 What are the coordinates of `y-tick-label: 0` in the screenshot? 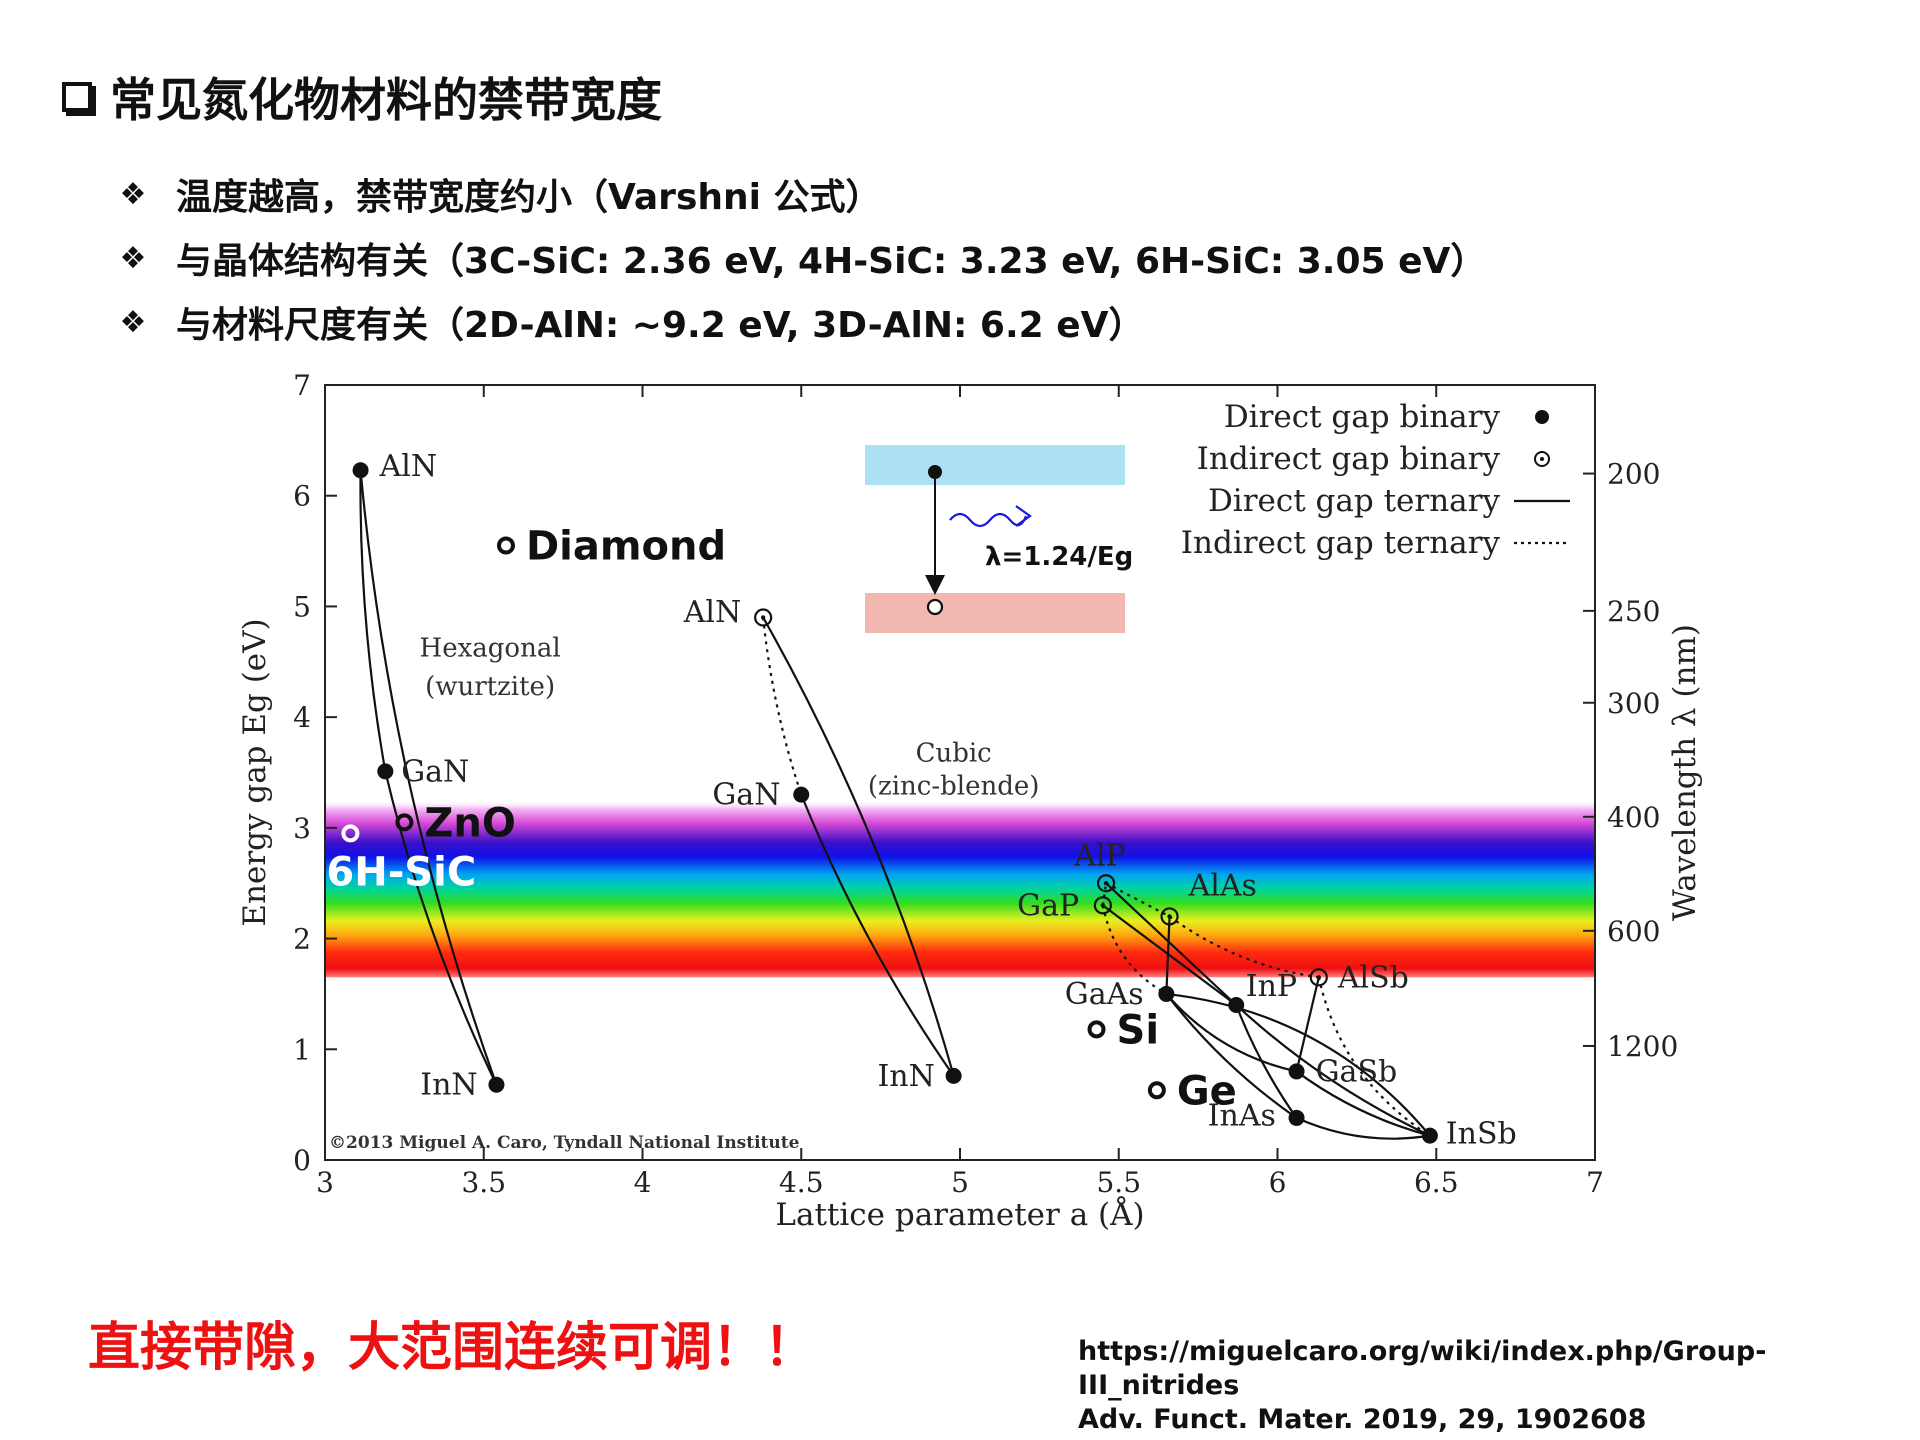 It's located at (302, 1160).